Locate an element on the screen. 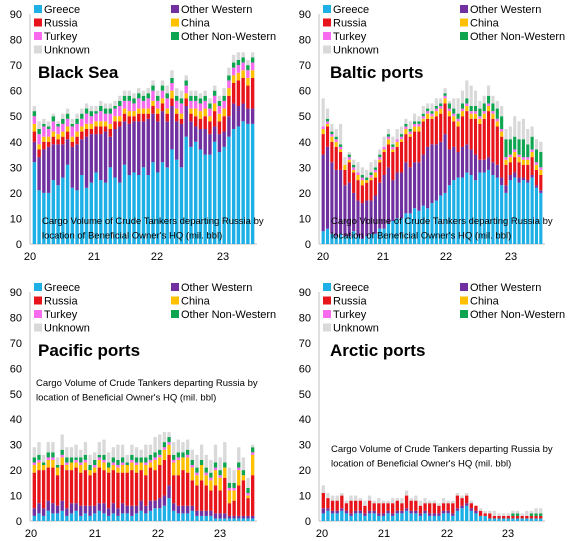  y-tick-label: 10 is located at coordinates (16, 219).